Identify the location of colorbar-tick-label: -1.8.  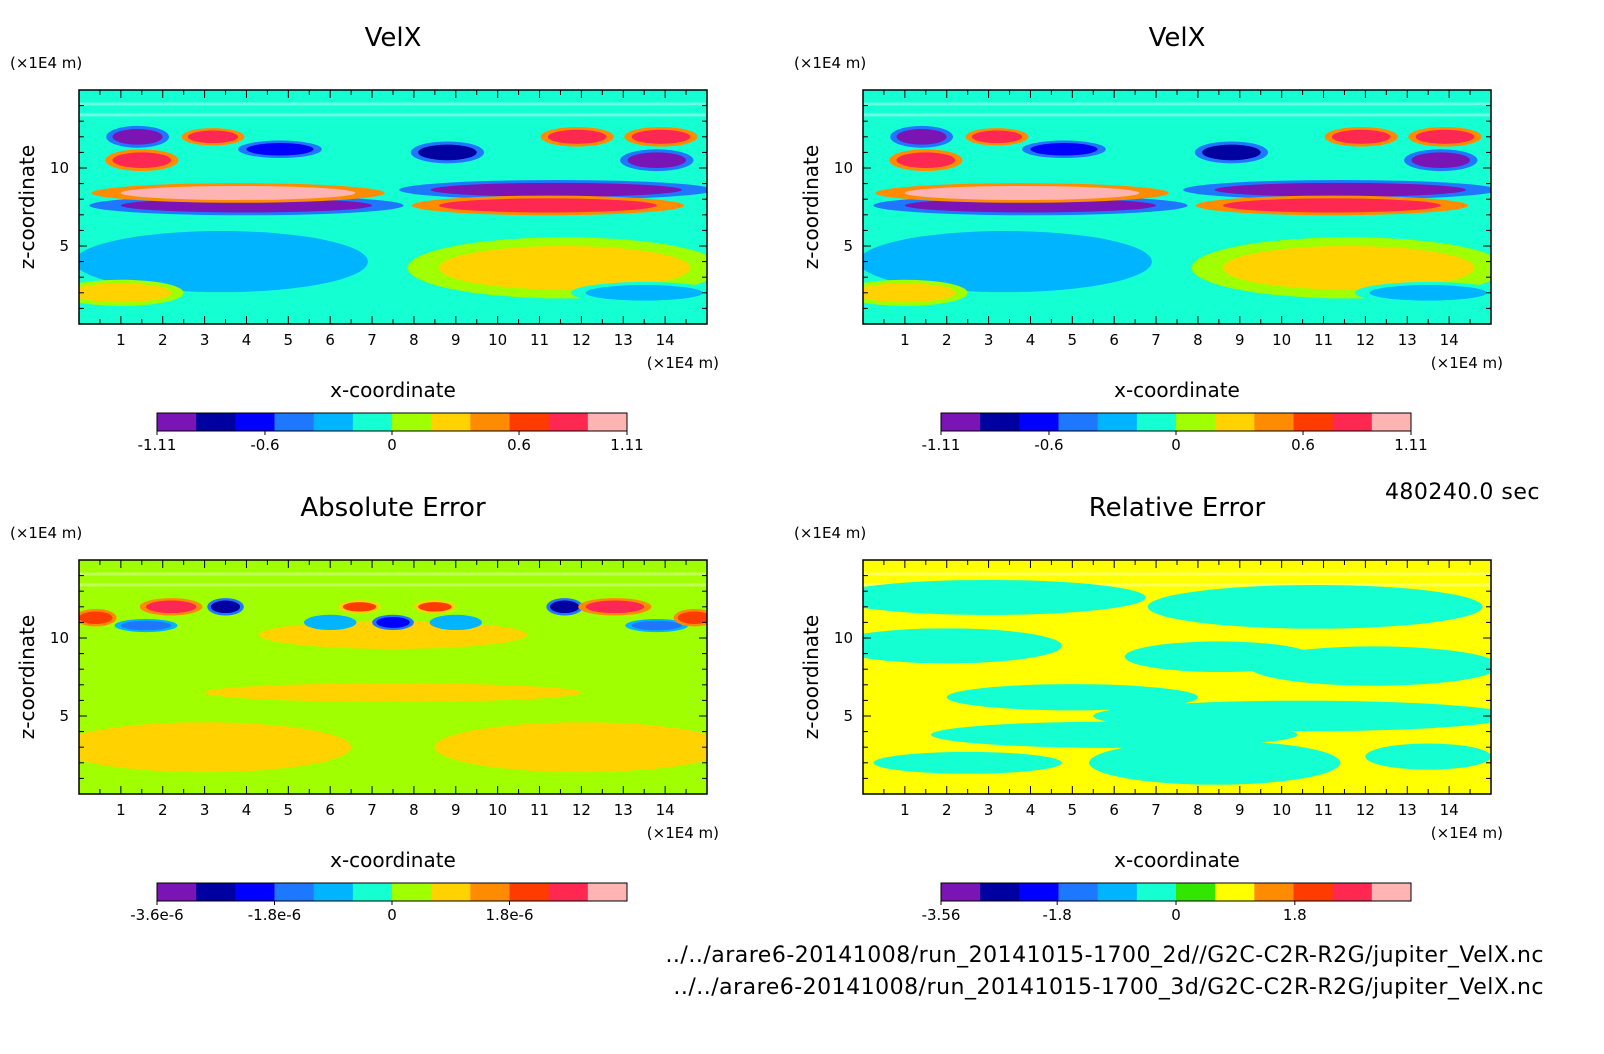
(1057, 915).